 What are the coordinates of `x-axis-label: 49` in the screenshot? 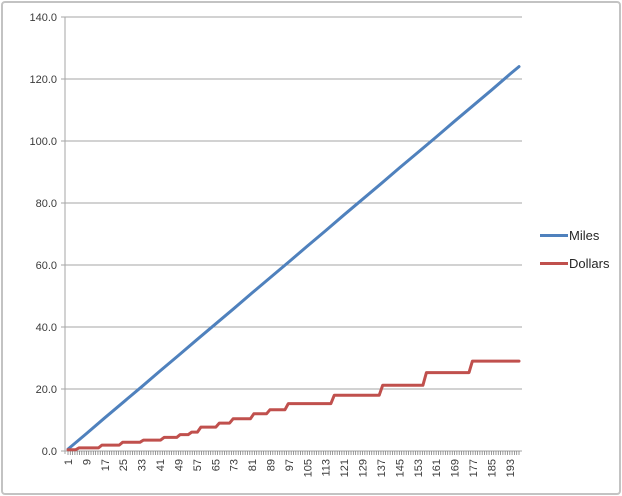 It's located at (179, 465).